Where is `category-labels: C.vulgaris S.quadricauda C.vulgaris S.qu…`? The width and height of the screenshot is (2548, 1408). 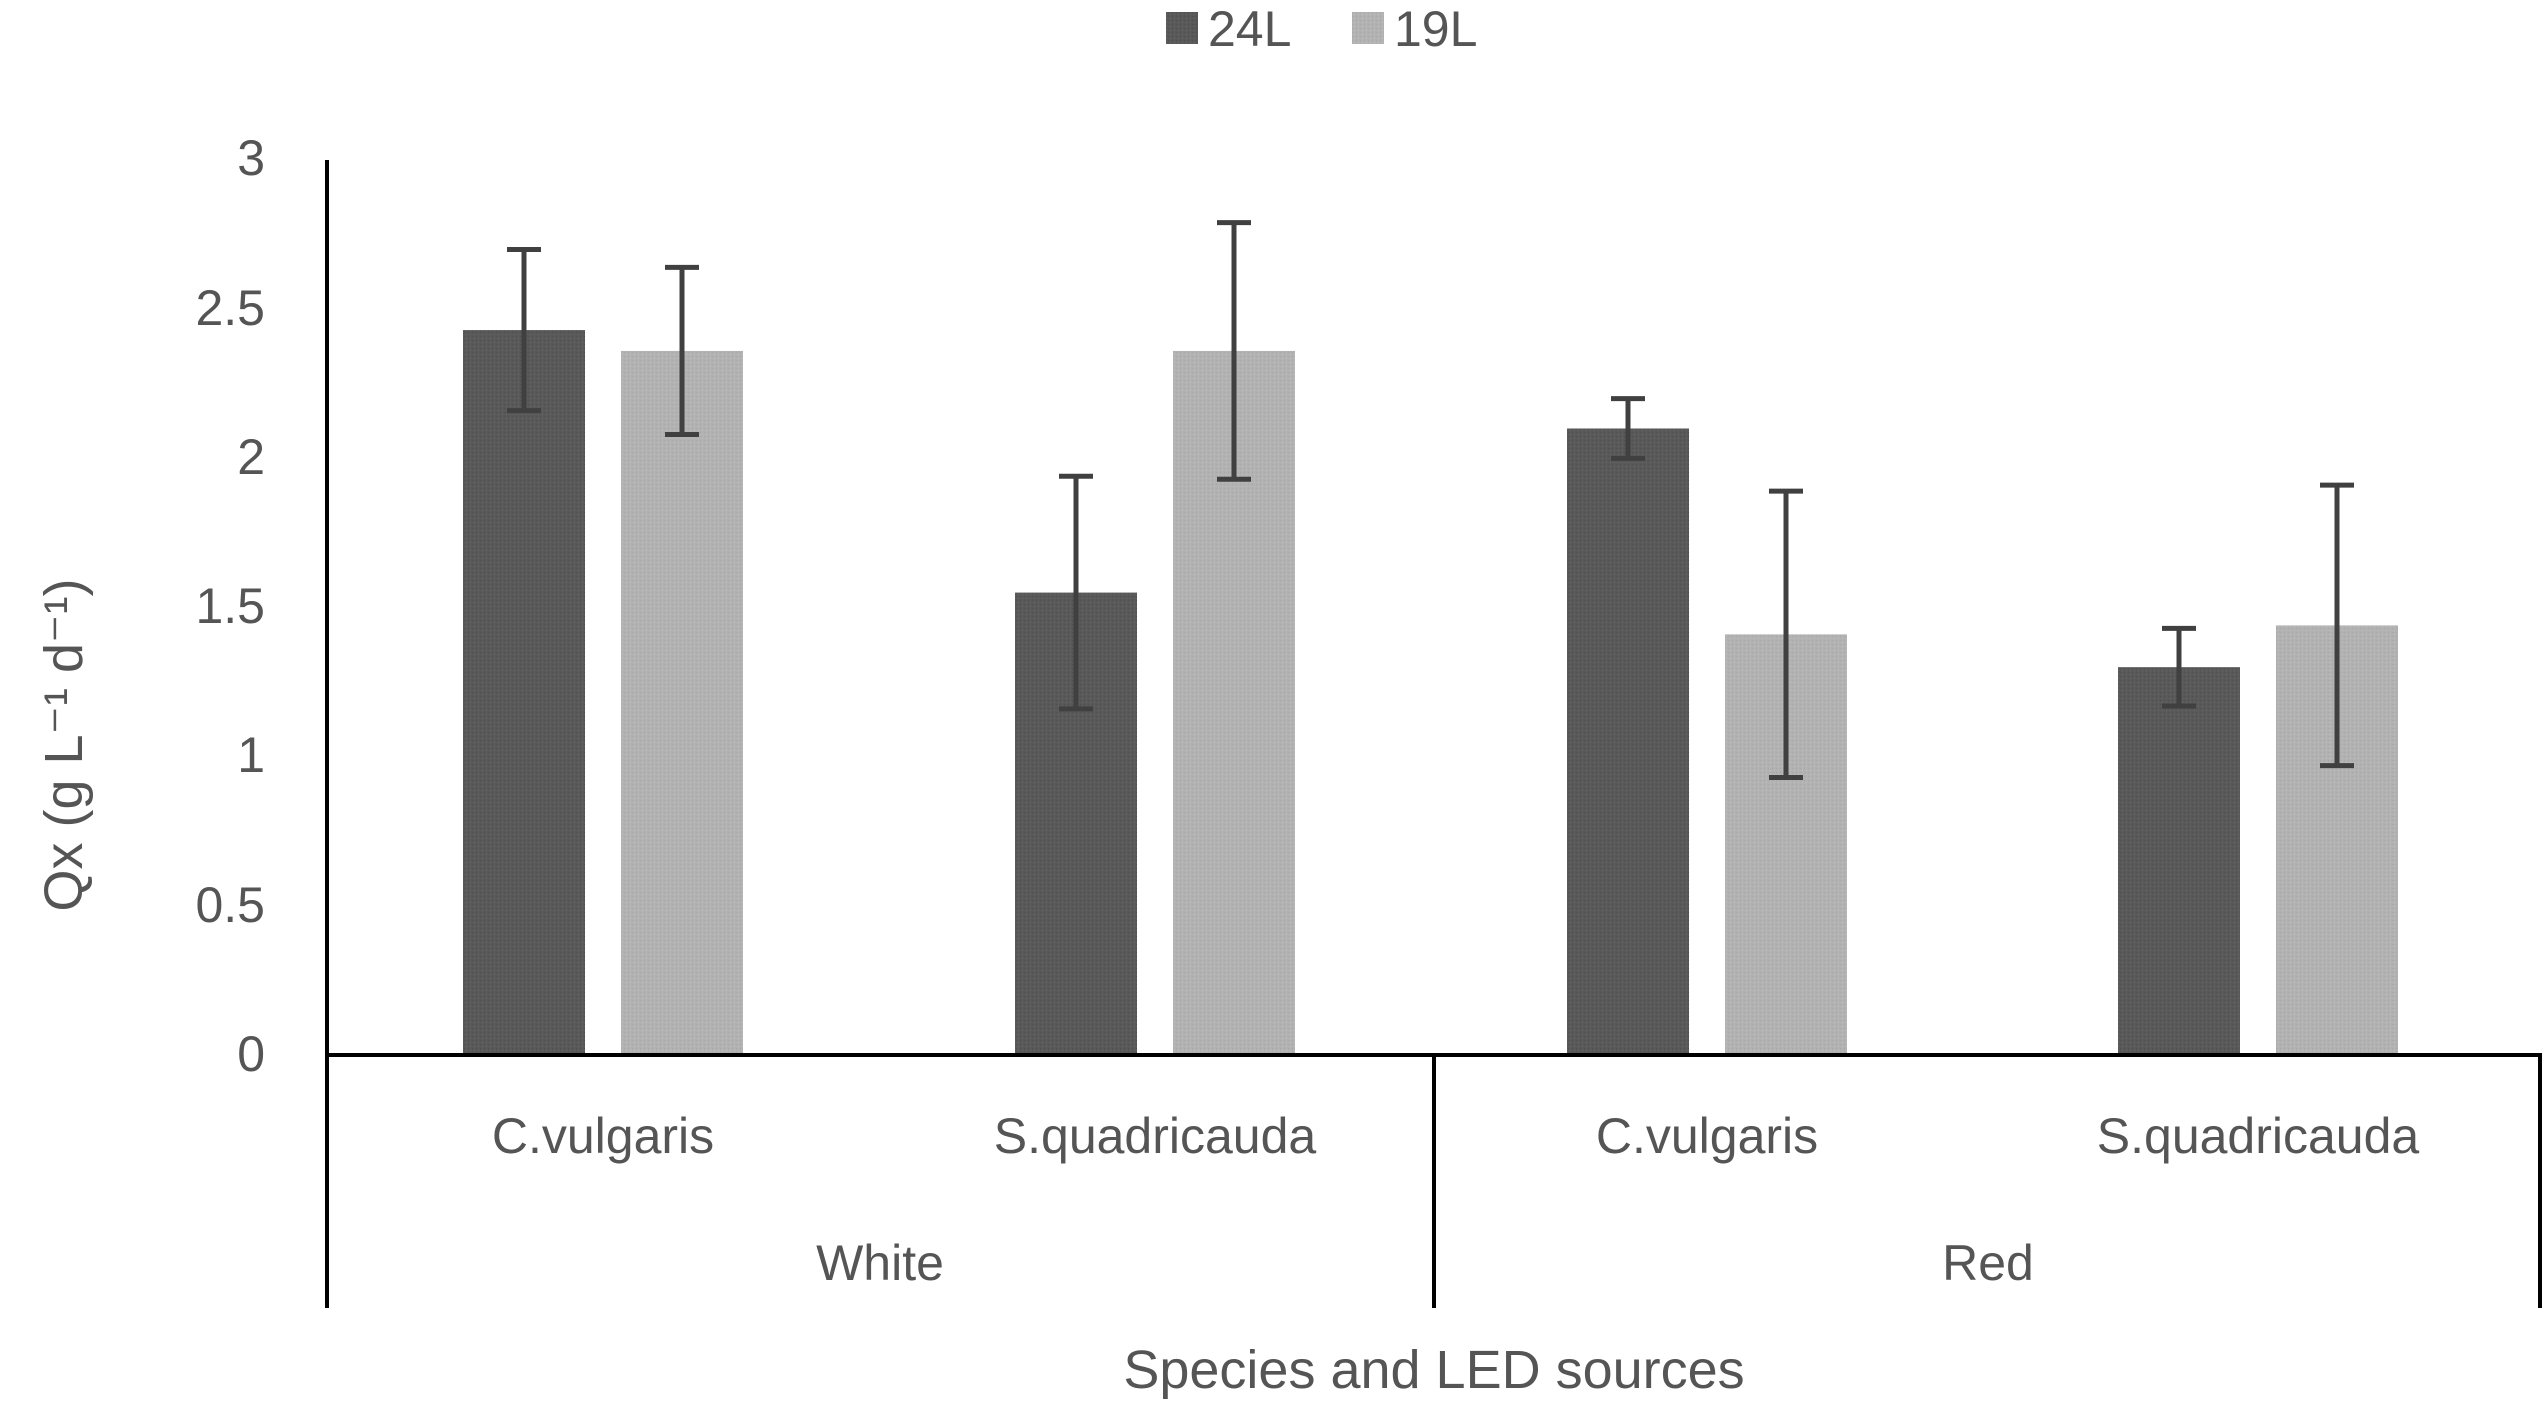
category-labels: C.vulgaris S.quadricauda C.vulgaris S.qu… is located at coordinates (1456, 1136).